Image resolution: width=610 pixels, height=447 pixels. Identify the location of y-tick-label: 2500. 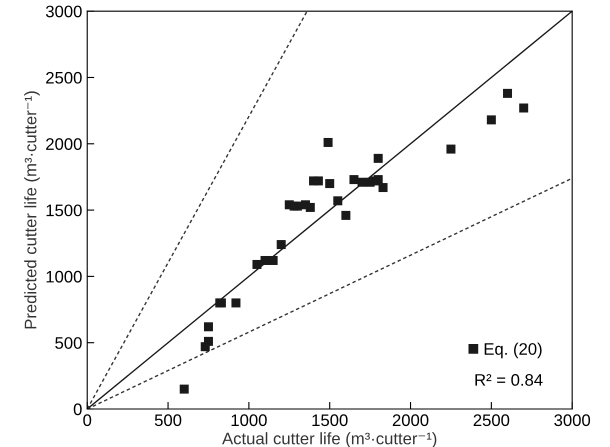
(64, 78).